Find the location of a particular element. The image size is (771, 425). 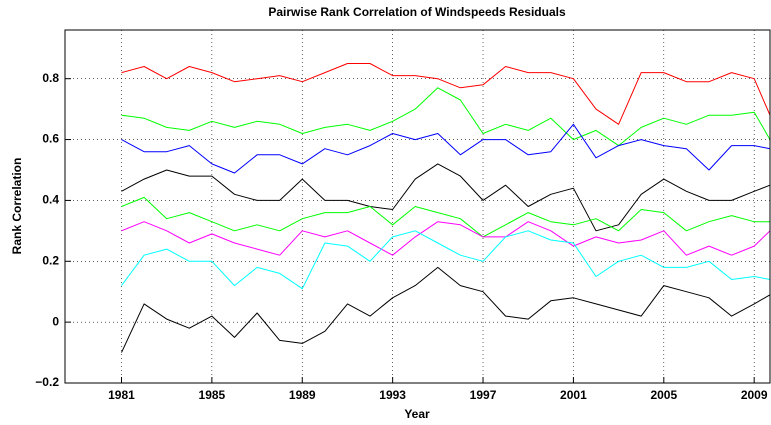

x-tick-label: 2005 is located at coordinates (663, 395).